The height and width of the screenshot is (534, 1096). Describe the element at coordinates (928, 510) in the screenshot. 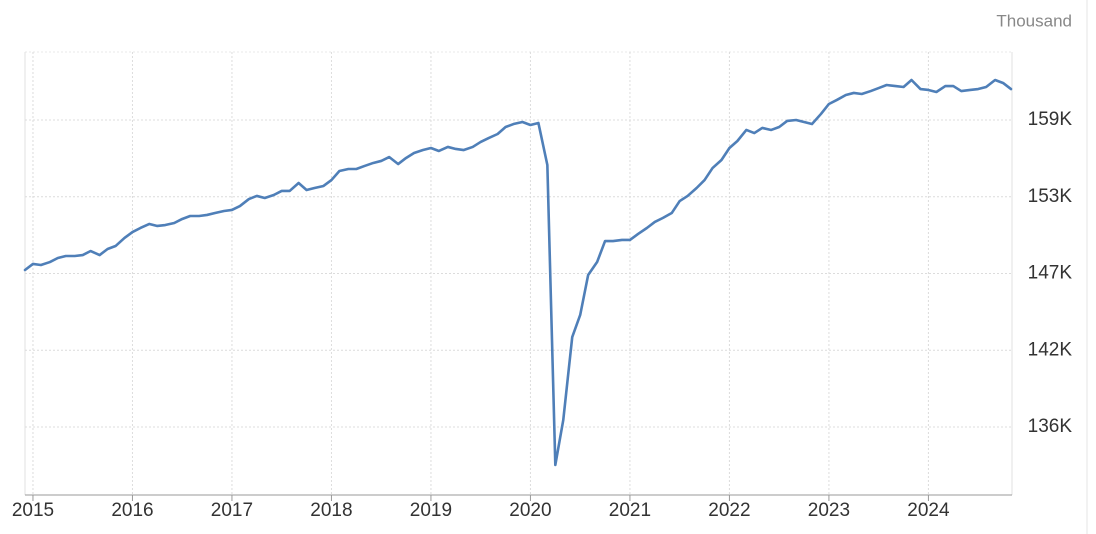

I see `x-tick-label: 2024` at that location.